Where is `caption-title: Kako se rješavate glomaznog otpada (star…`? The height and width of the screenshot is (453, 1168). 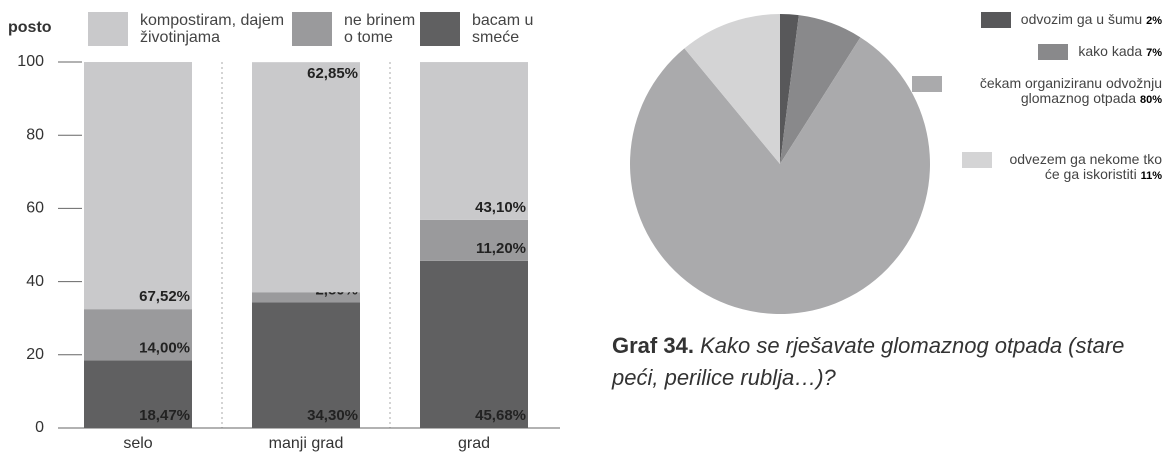
caption-title: Kako se rješavate glomaznog otpada (star… is located at coordinates (868, 361).